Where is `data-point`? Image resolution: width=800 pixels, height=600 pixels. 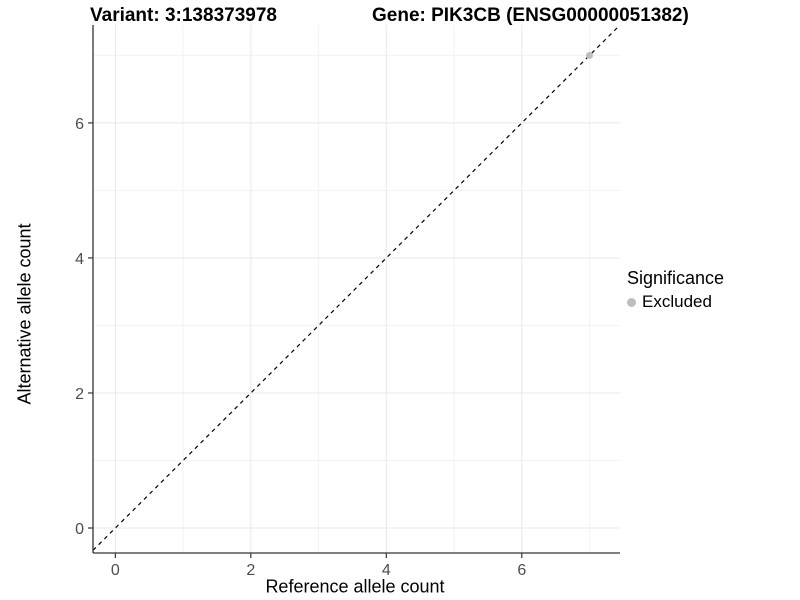 data-point is located at coordinates (590, 55).